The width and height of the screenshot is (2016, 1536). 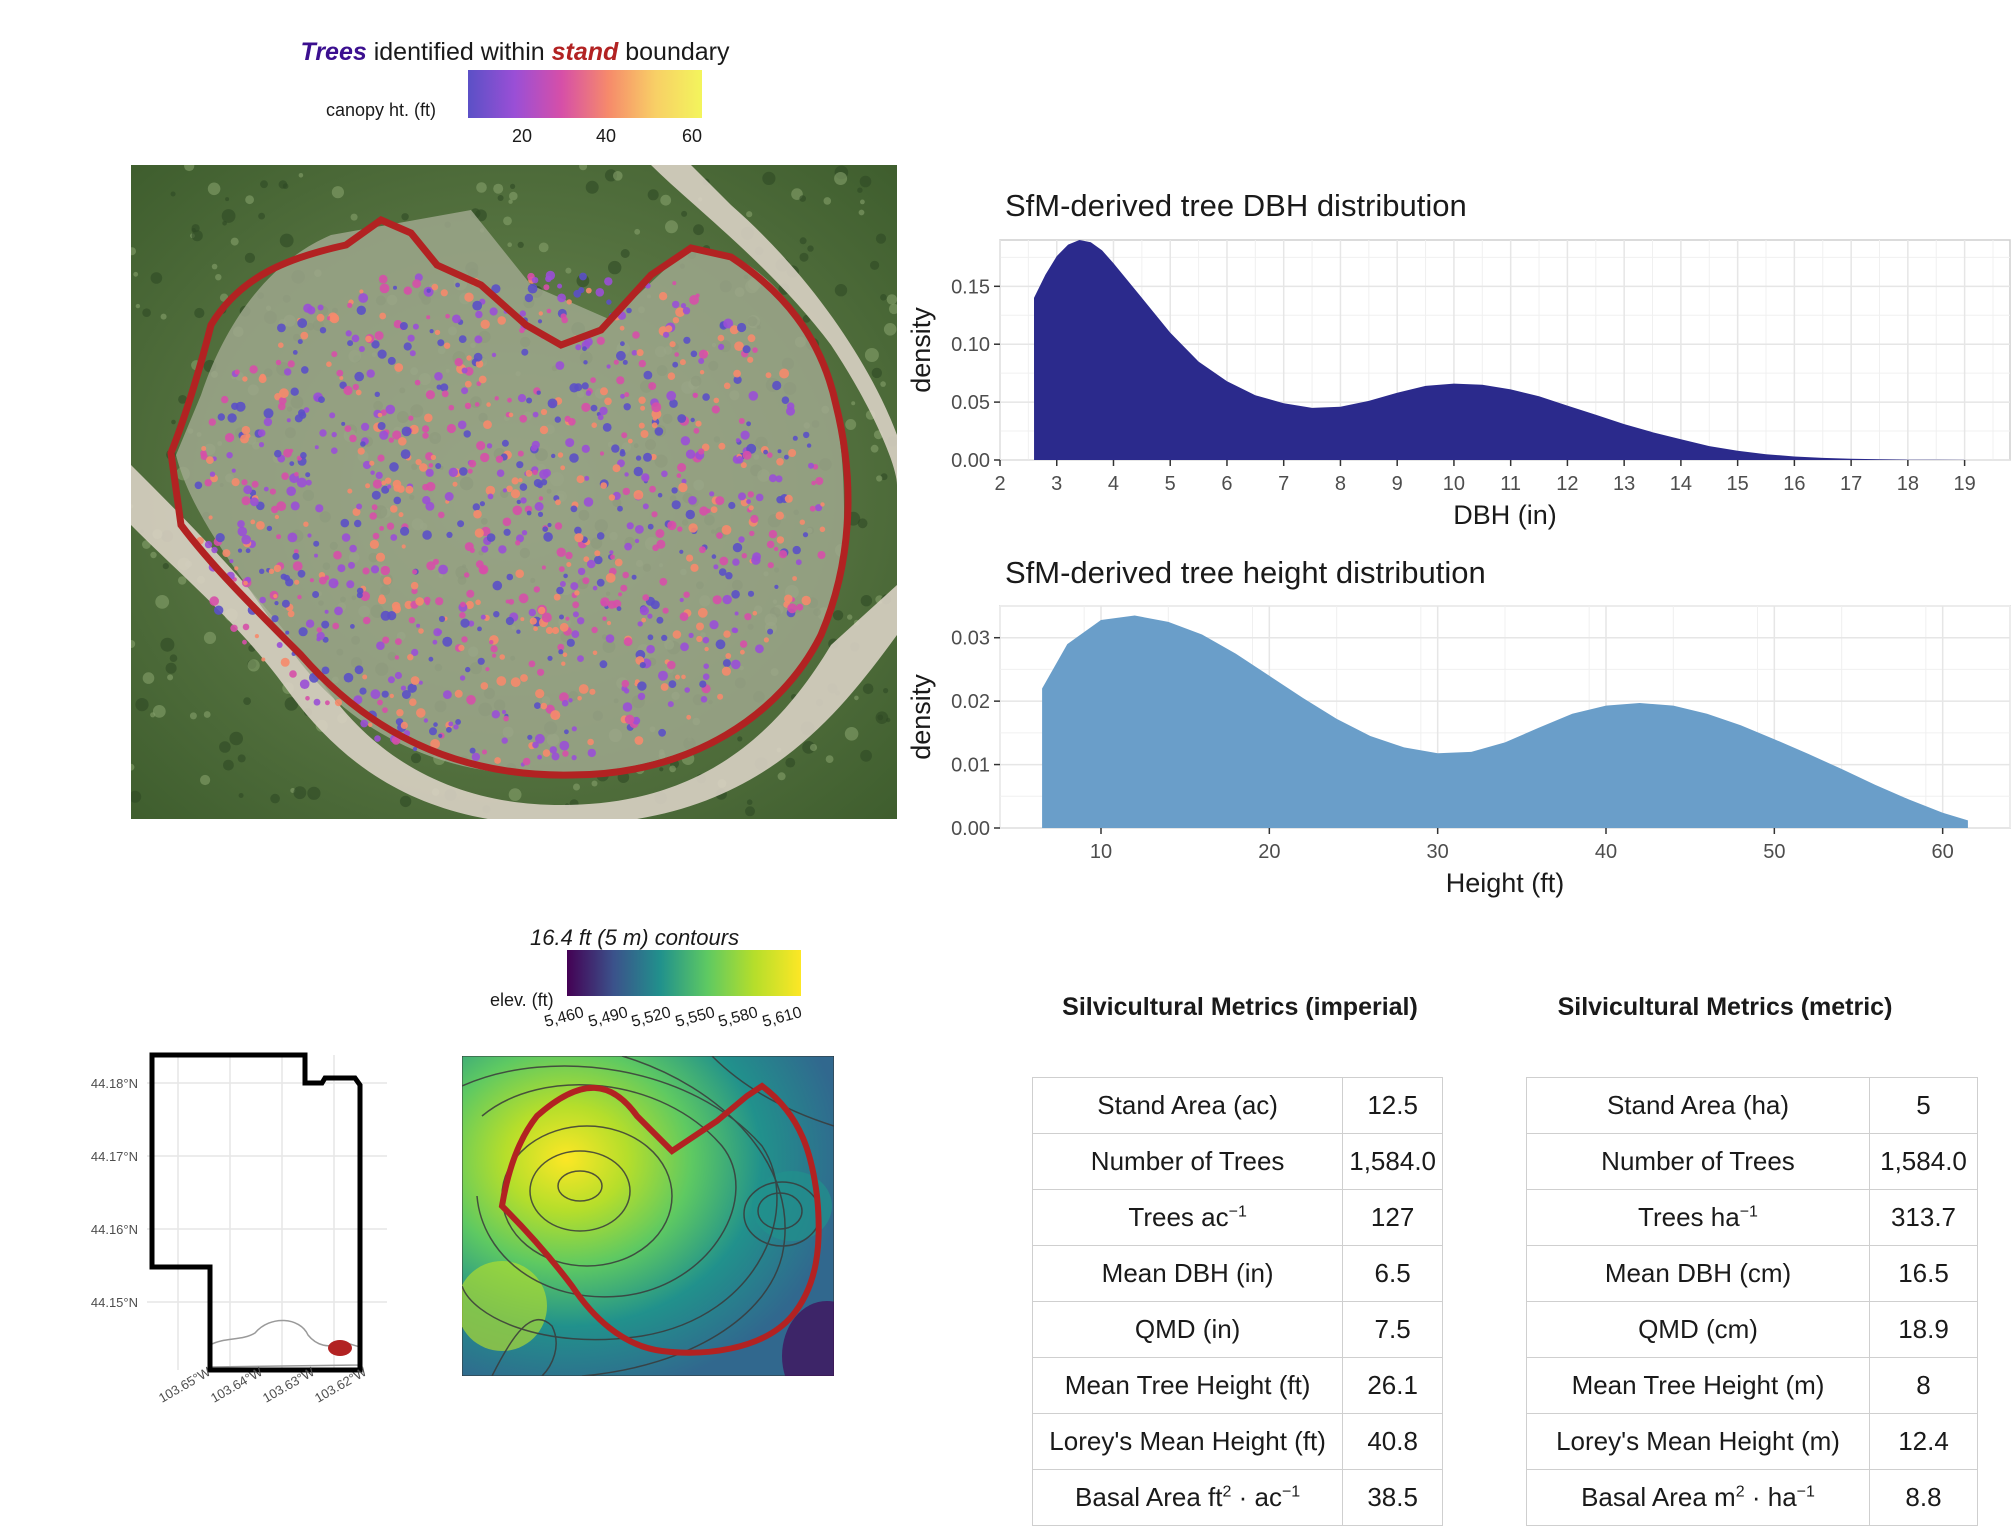 I want to click on x-tick-label: 20, so click(x=1269, y=852).